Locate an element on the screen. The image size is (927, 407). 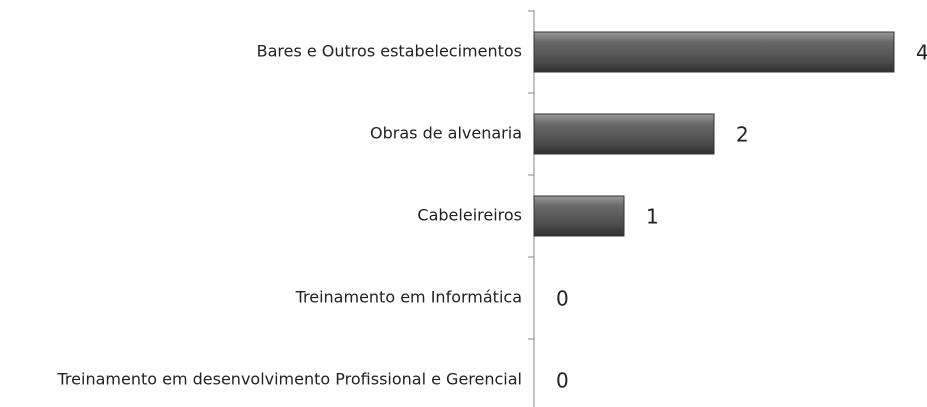
category-label: Treinamento em Informática is located at coordinates (408, 297).